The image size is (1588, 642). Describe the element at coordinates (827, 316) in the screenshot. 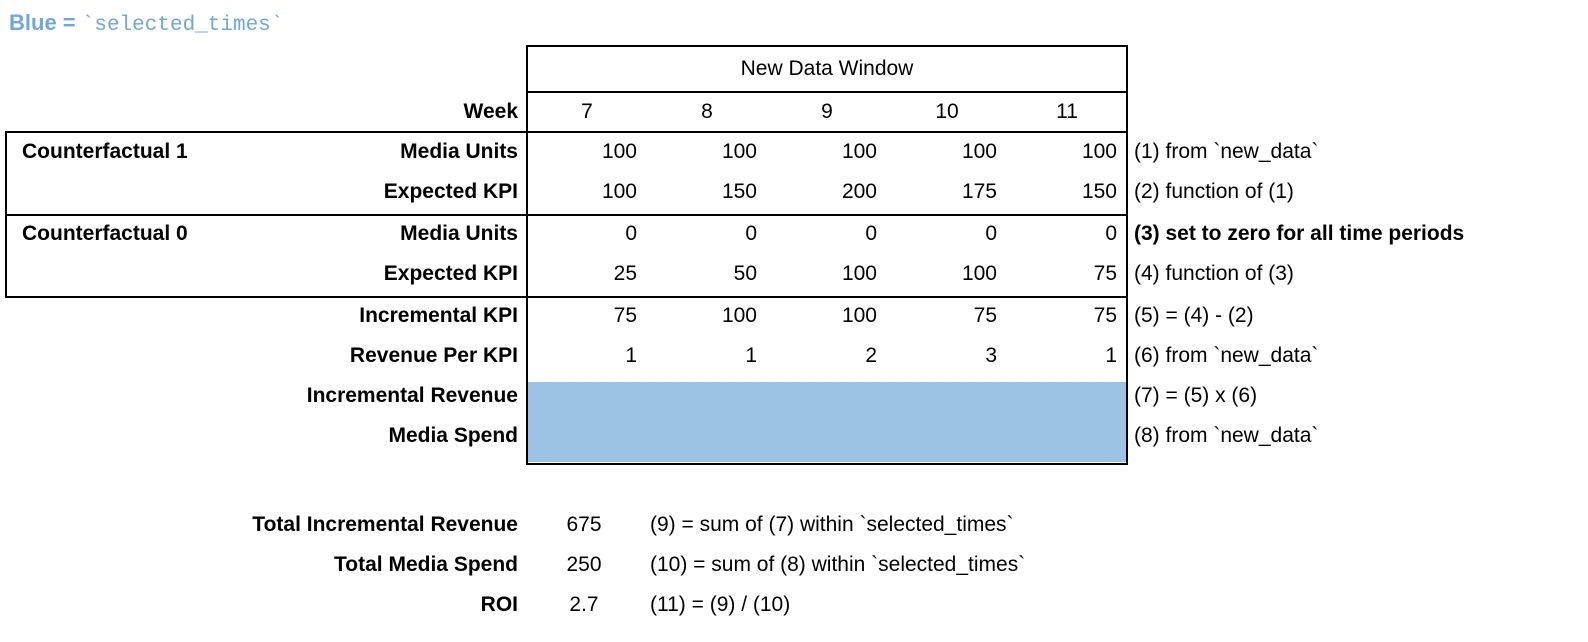

I see `row-values: 75 100 100 75 75` at that location.